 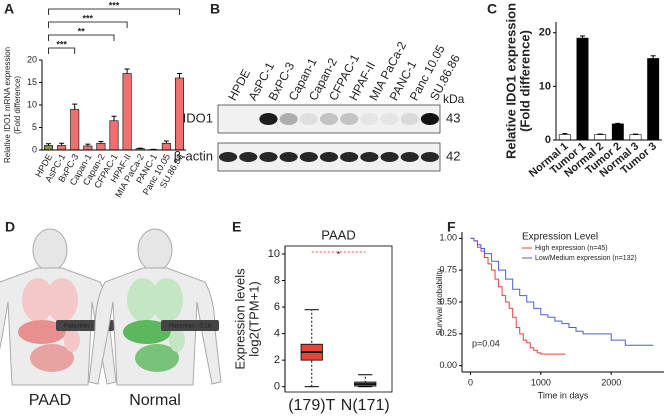 What do you see at coordinates (470, 382) in the screenshot?
I see `x-tick-label: 0` at bounding box center [470, 382].